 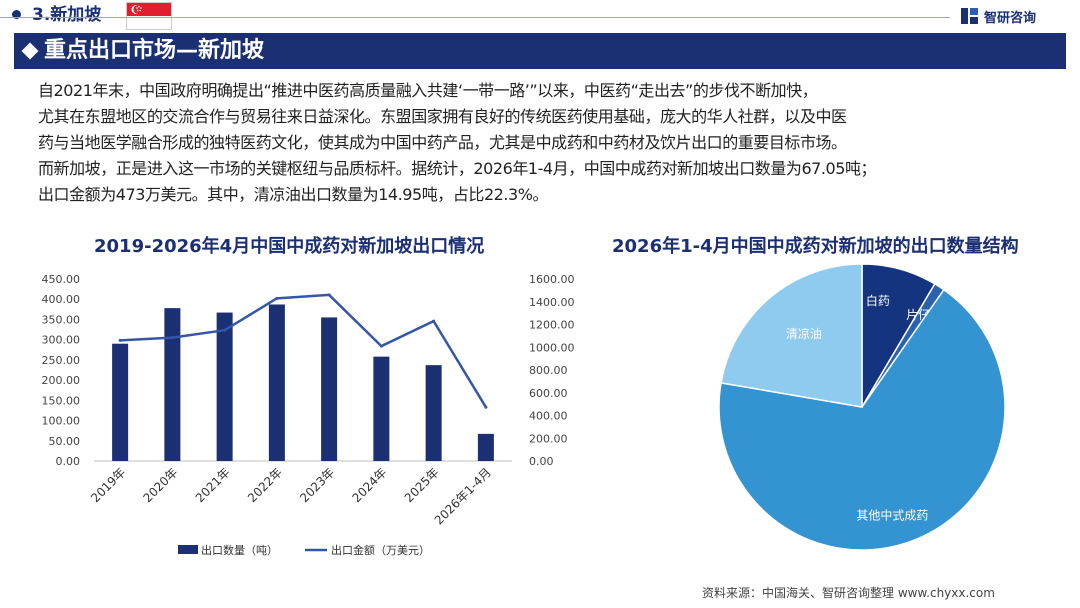 What do you see at coordinates (265, 485) in the screenshot?
I see `x-tick-label: 2022年` at bounding box center [265, 485].